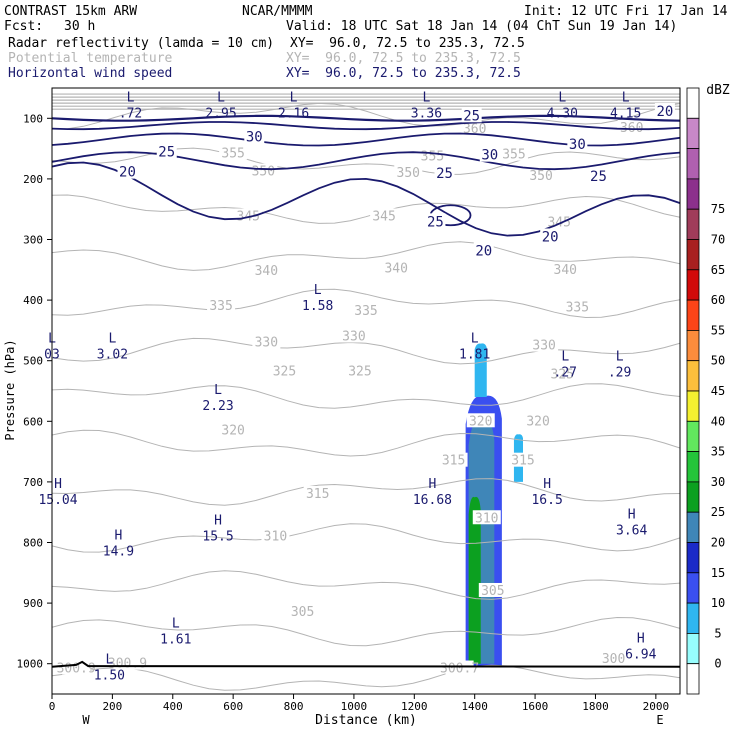 Image resolution: width=740 pixels, height=740 pixels. I want to click on colorbar-label-2: 10, so click(718, 603).